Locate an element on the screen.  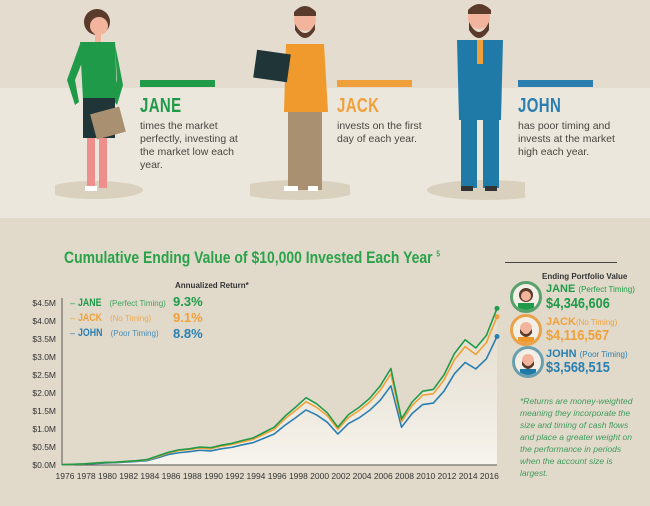
x-tick-label: 2006 is located at coordinates (383, 476).